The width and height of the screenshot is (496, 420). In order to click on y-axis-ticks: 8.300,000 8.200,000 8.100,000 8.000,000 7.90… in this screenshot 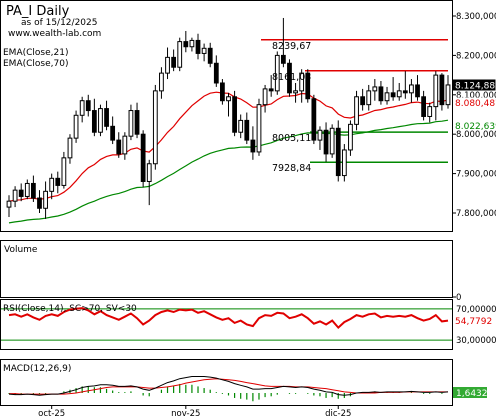, I will do `click(476, 179)`.